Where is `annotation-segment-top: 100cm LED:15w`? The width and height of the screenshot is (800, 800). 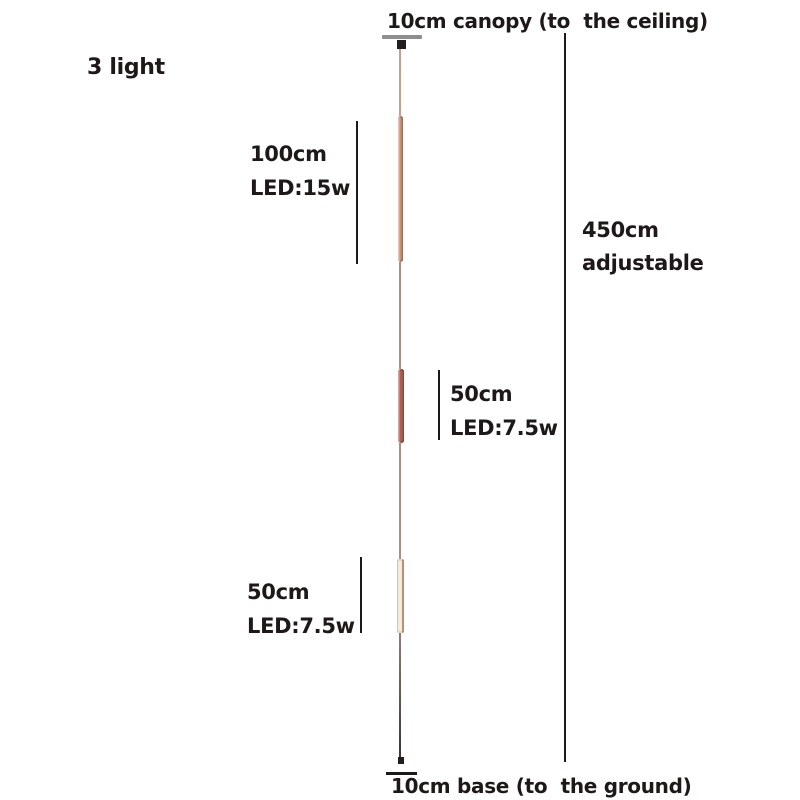
annotation-segment-top: 100cm LED:15w is located at coordinates (300, 171).